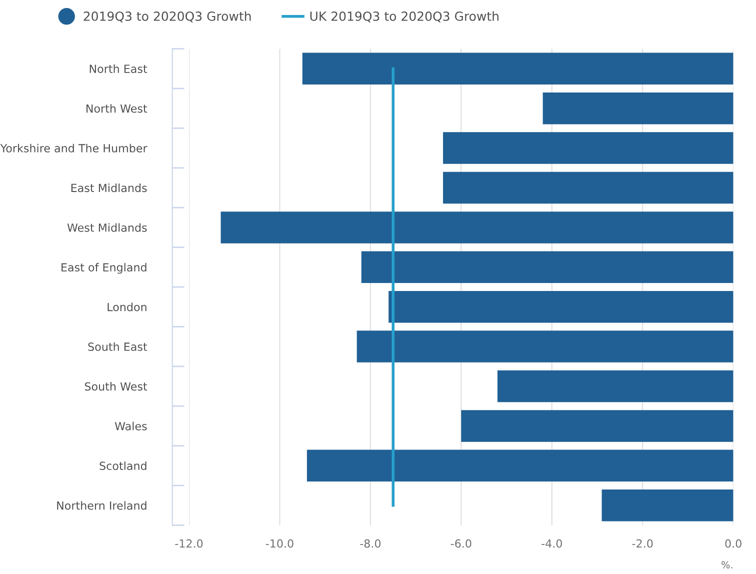 Image resolution: width=756 pixels, height=574 pixels. Describe the element at coordinates (167, 16) in the screenshot. I see `legend-label: 2019Q3 to 2020Q3 Growth` at that location.